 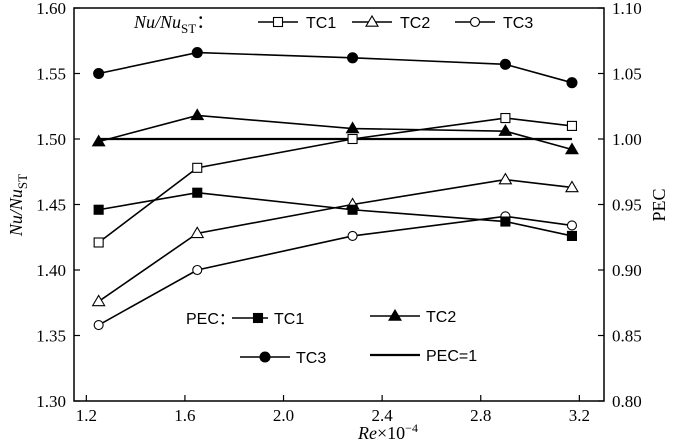 What do you see at coordinates (289, 319) in the screenshot?
I see `legend-pec-label: TC1` at bounding box center [289, 319].